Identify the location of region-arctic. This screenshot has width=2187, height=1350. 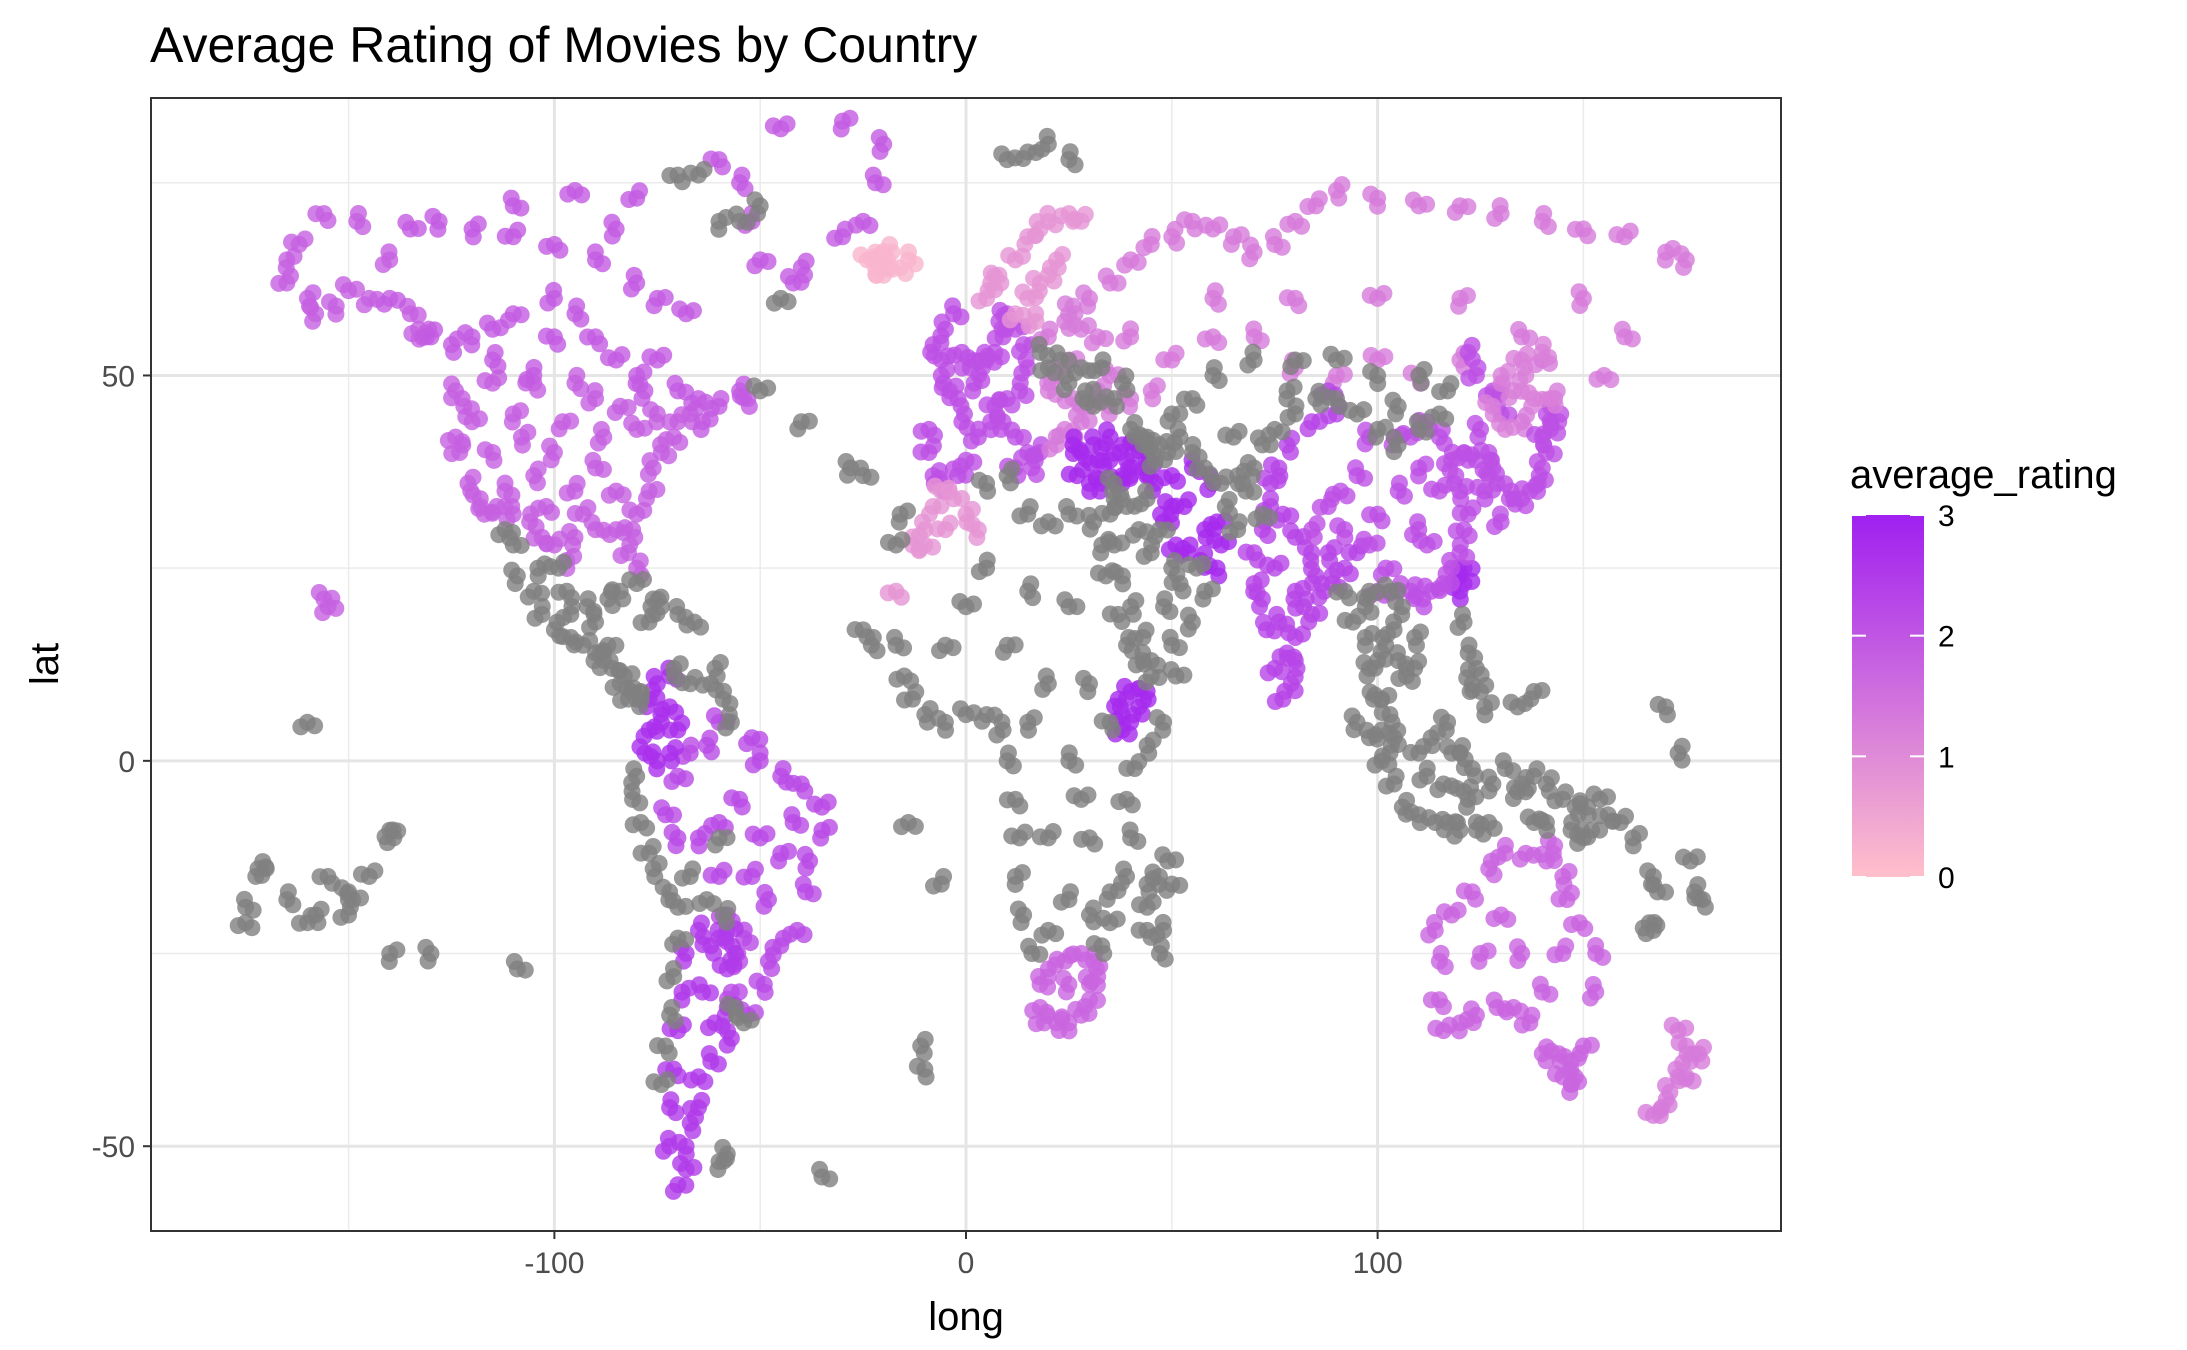
(872, 219).